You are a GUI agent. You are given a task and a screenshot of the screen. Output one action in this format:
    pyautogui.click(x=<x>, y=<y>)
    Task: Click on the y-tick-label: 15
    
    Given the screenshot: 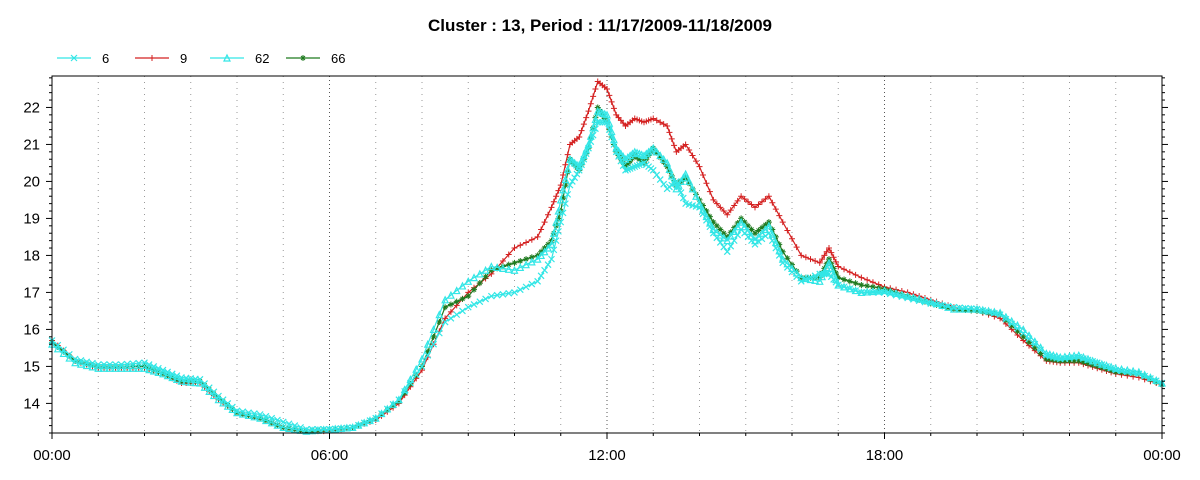 What is the action you would take?
    pyautogui.click(x=31, y=366)
    